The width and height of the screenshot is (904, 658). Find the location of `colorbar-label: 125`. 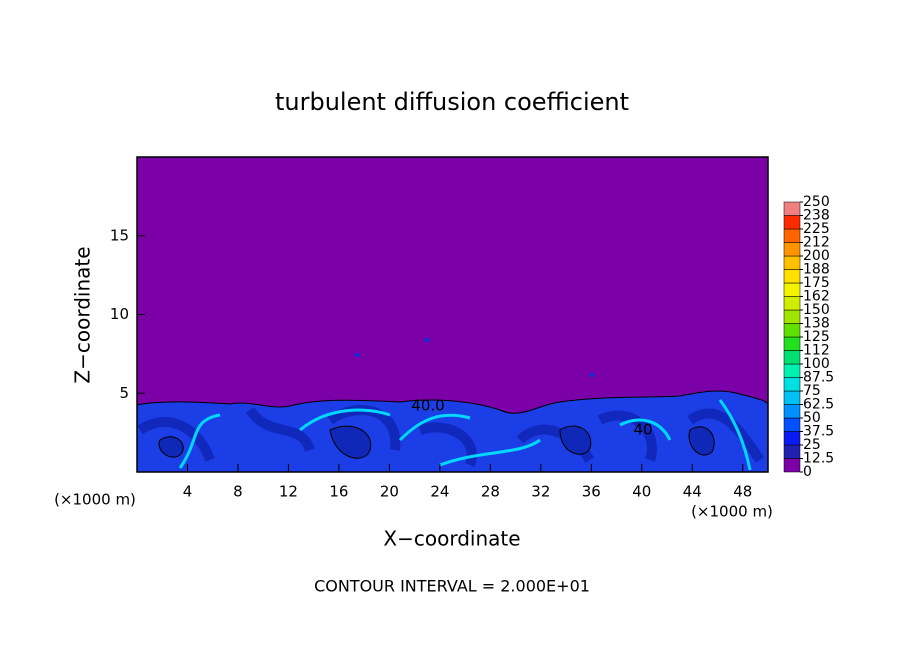

colorbar-label: 125 is located at coordinates (816, 337).